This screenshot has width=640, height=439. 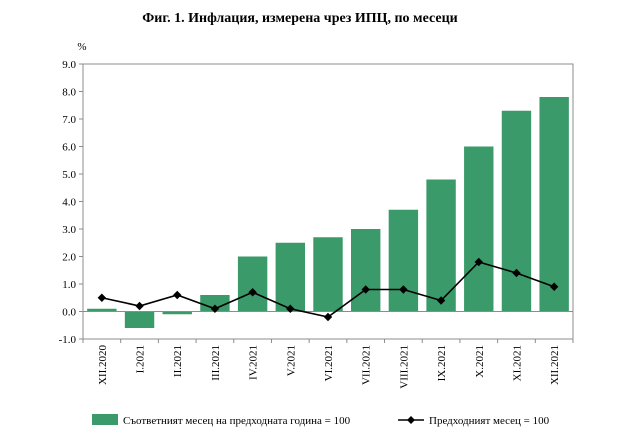 What do you see at coordinates (69, 148) in the screenshot?
I see `y-tick-label: 6.0` at bounding box center [69, 148].